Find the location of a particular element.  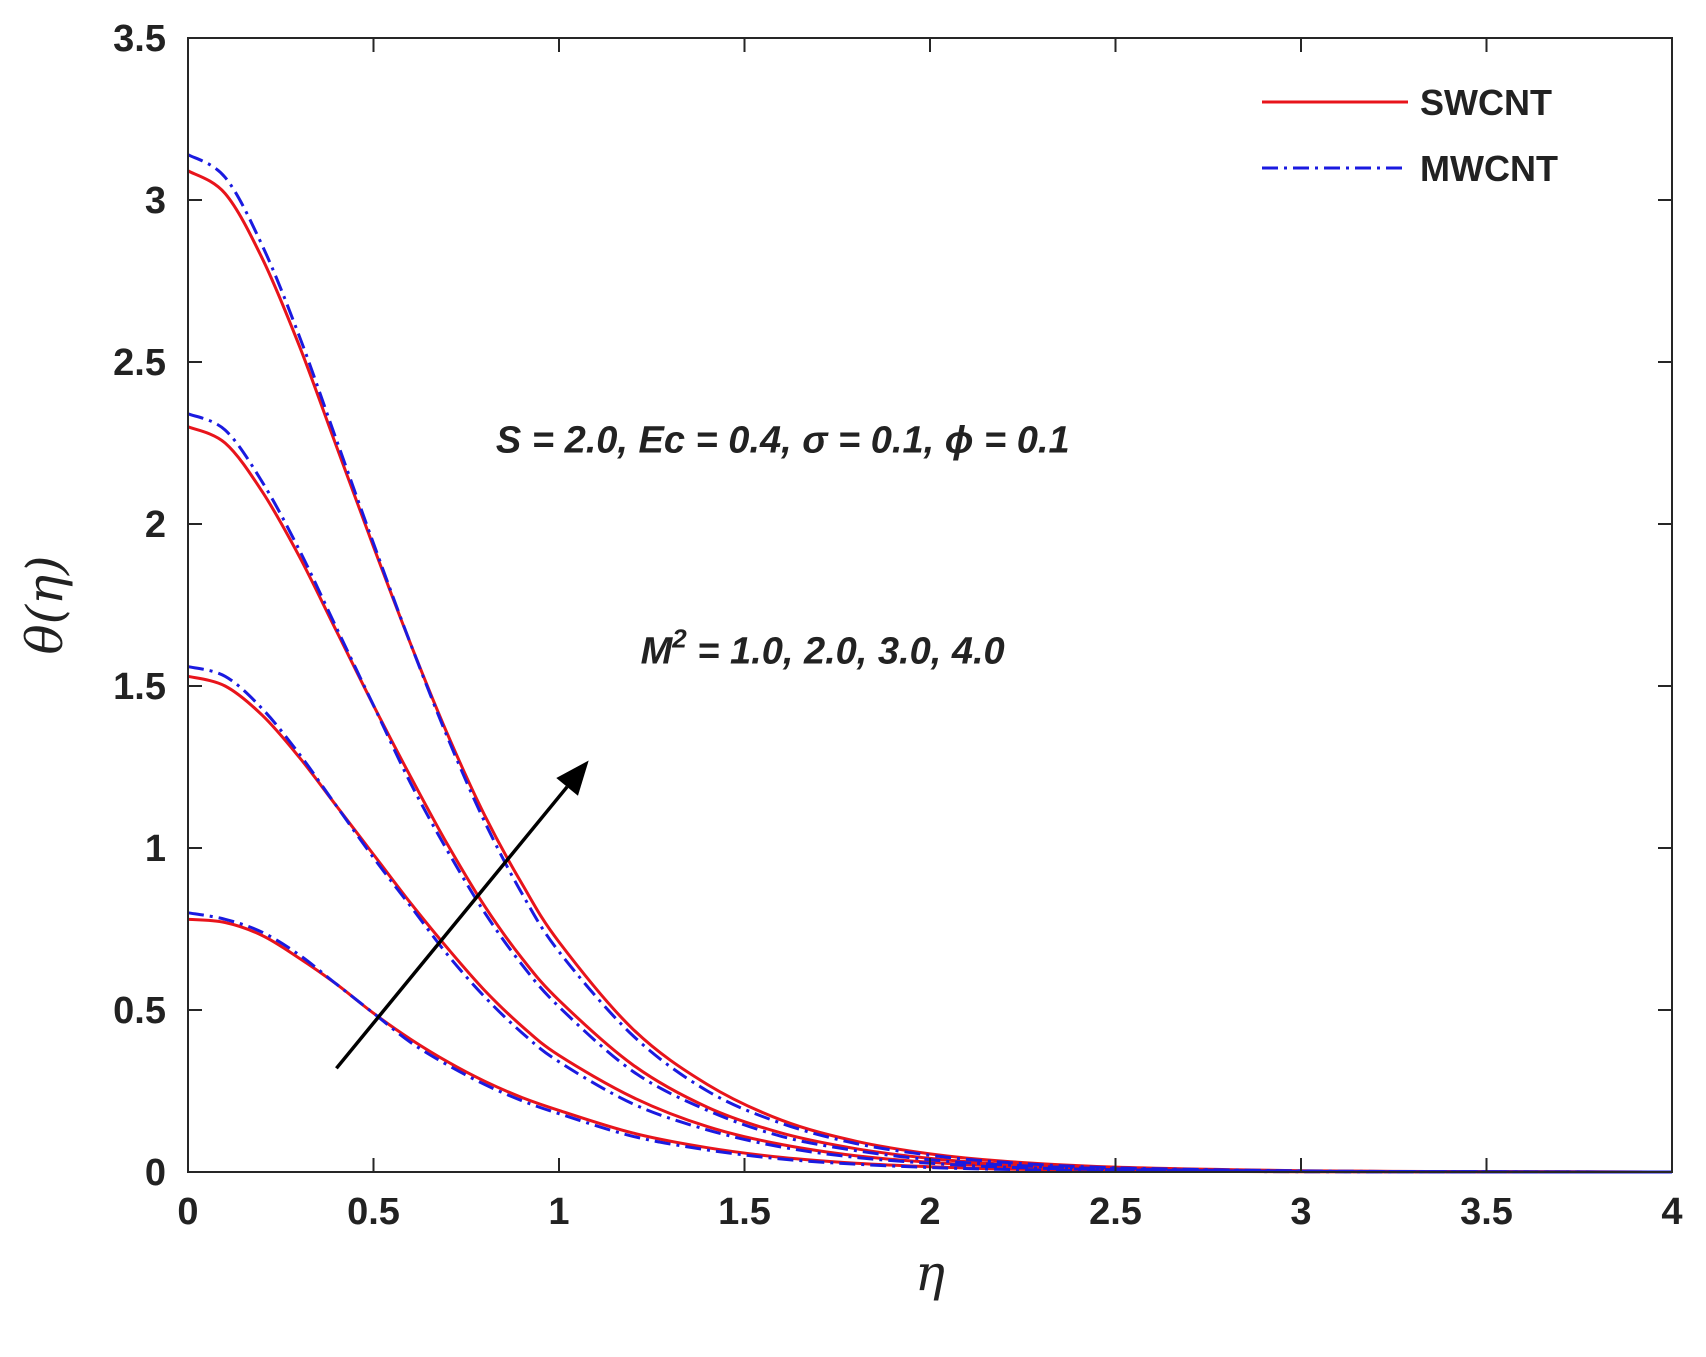

y-tick-label: 1.5 is located at coordinates (139, 687).